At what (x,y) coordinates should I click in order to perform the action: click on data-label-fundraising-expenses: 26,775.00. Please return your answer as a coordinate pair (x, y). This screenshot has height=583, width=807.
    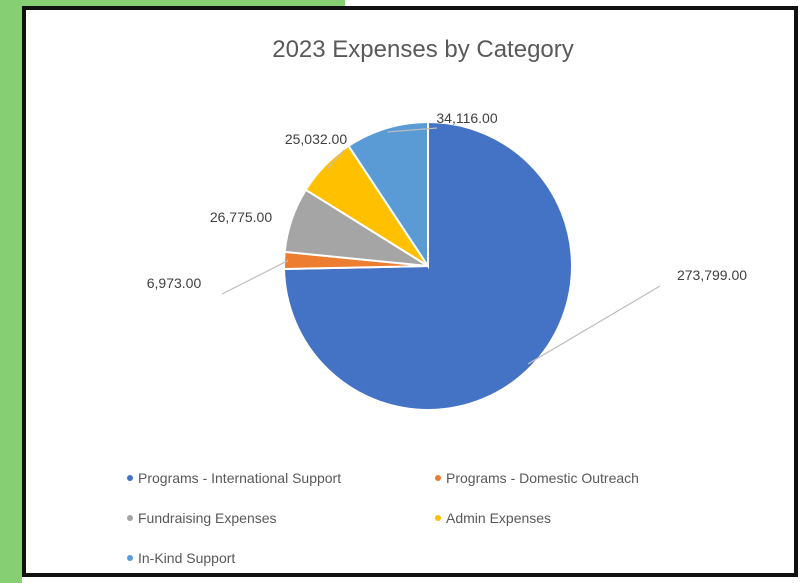
    Looking at the image, I should click on (241, 217).